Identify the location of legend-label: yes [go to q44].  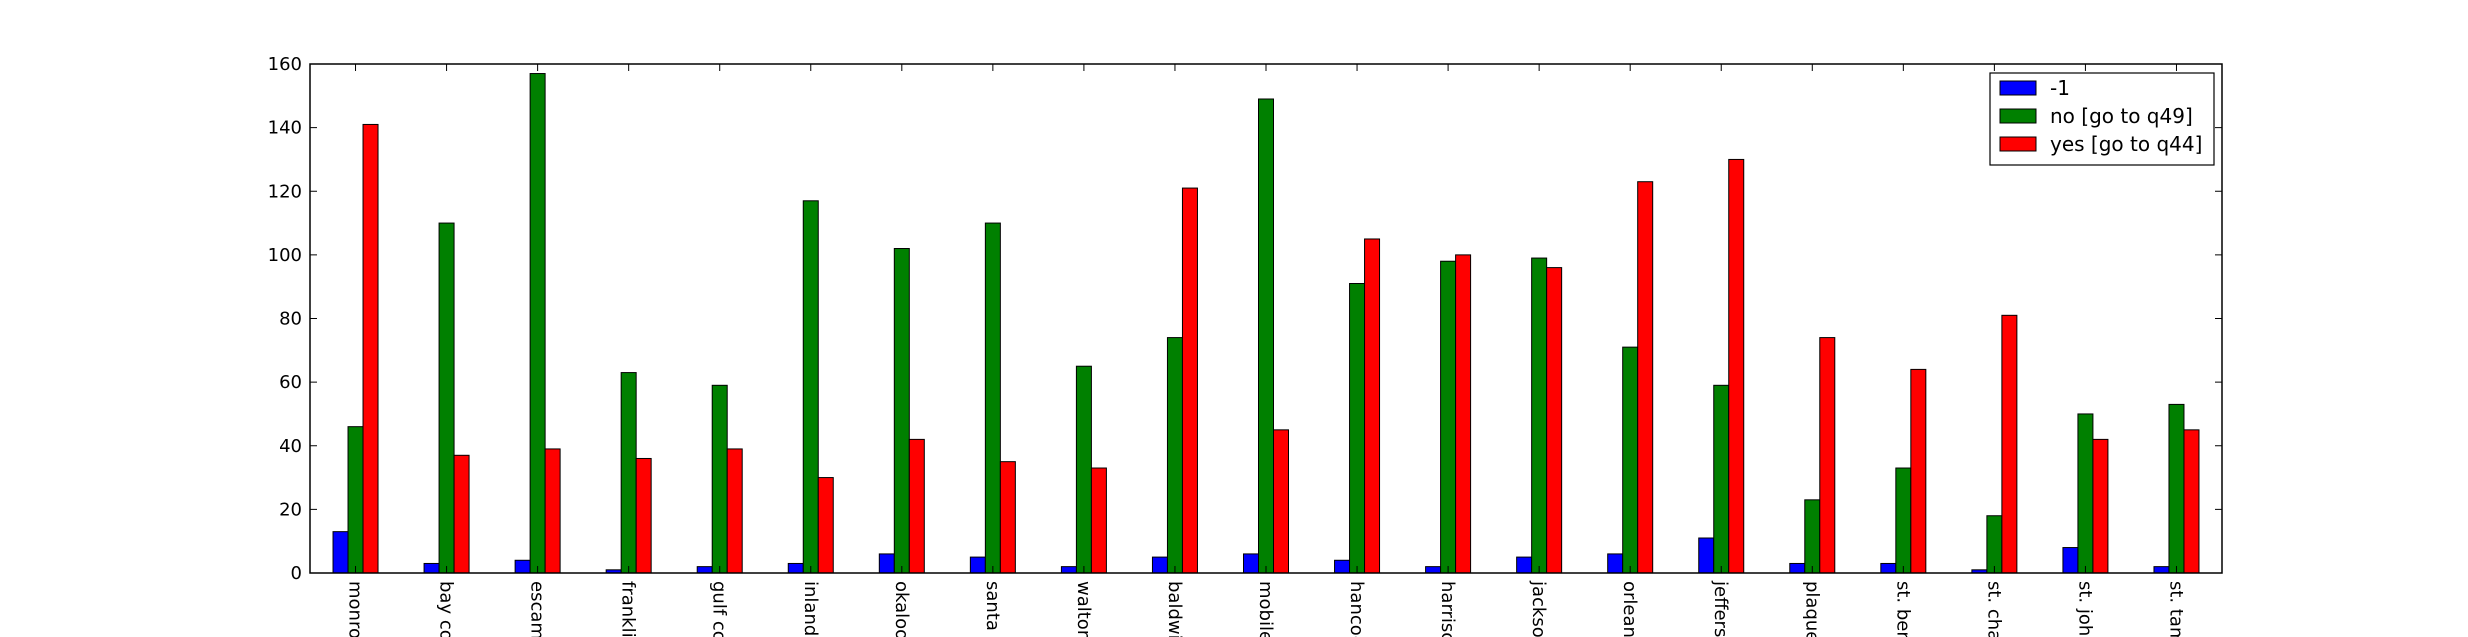
(2126, 144).